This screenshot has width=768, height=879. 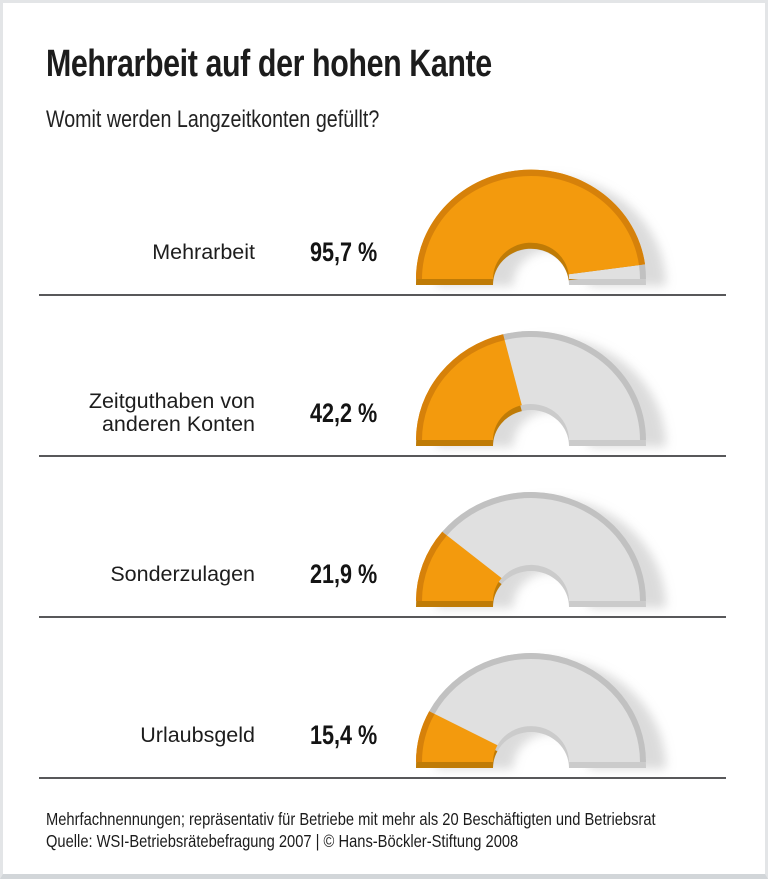 I want to click on row-label: Urlaubsgeld, so click(x=129, y=735).